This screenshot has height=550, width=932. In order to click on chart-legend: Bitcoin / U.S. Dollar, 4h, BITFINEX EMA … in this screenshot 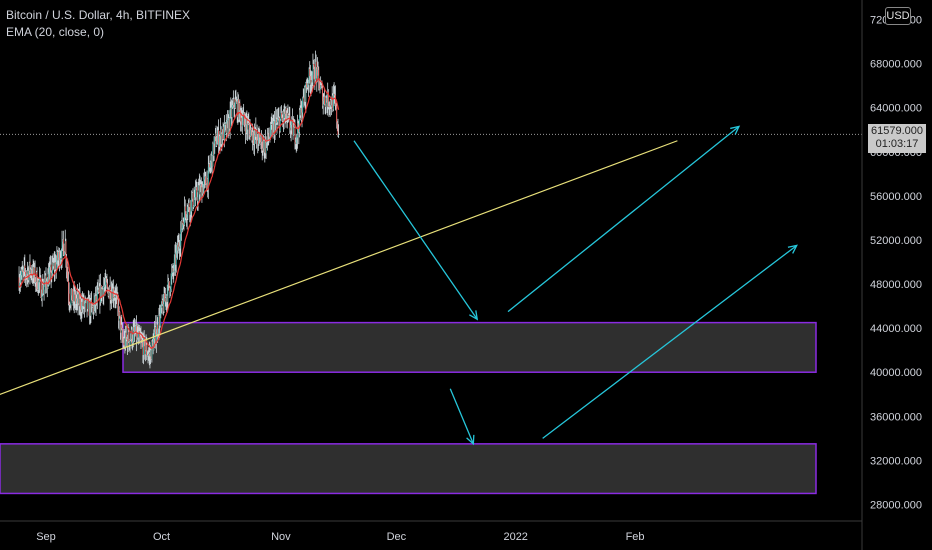, I will do `click(98, 24)`.